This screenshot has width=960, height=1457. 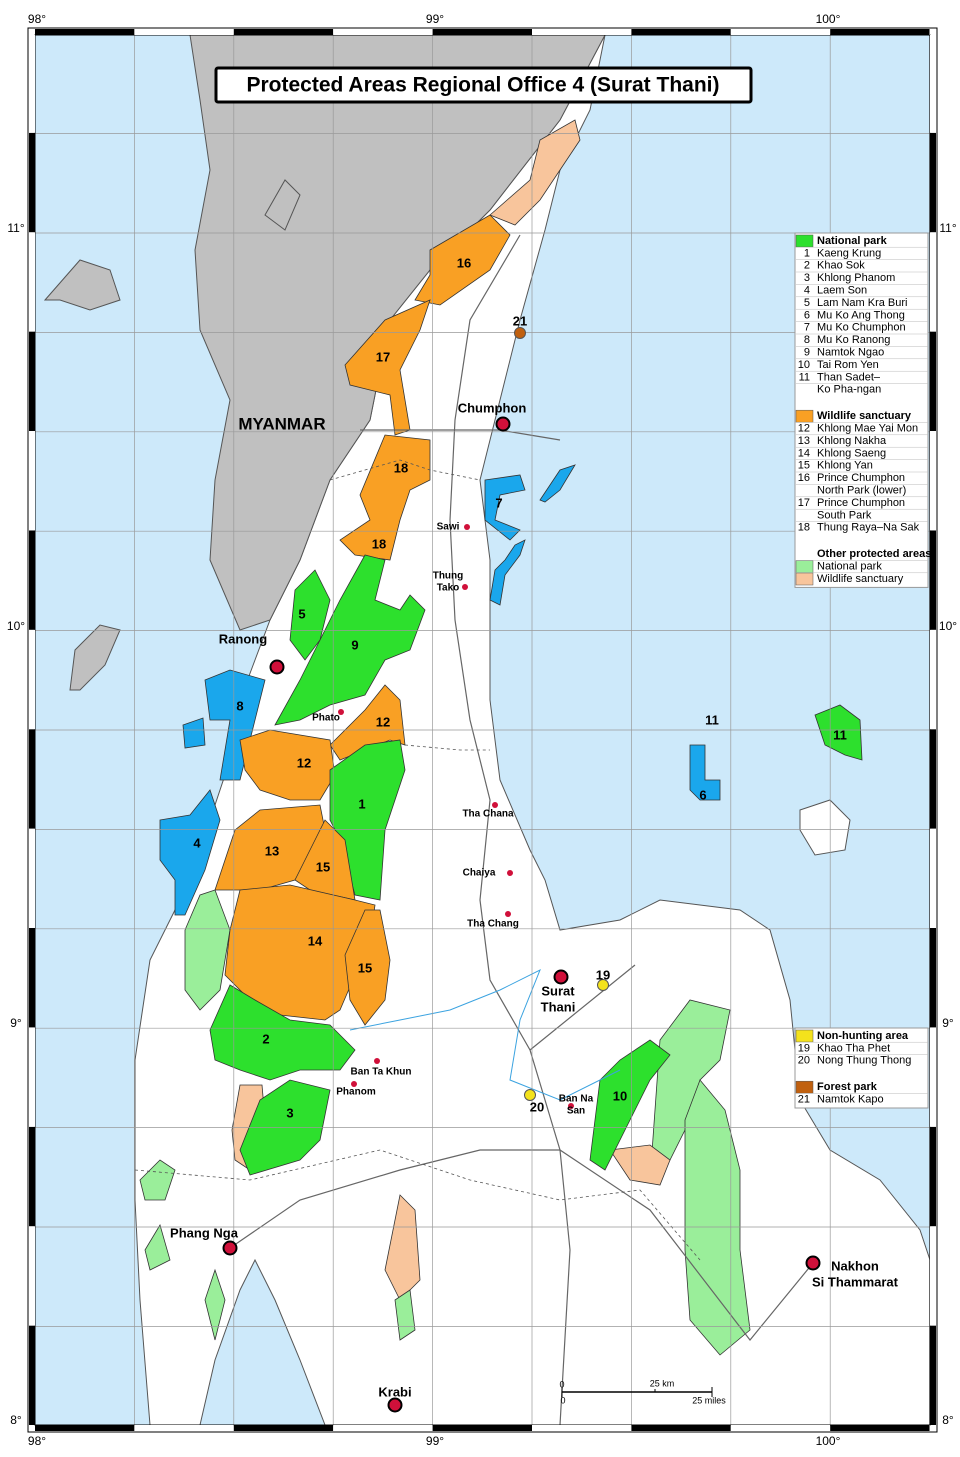 I want to click on legend-item: Kaeng Krung, so click(x=849, y=253).